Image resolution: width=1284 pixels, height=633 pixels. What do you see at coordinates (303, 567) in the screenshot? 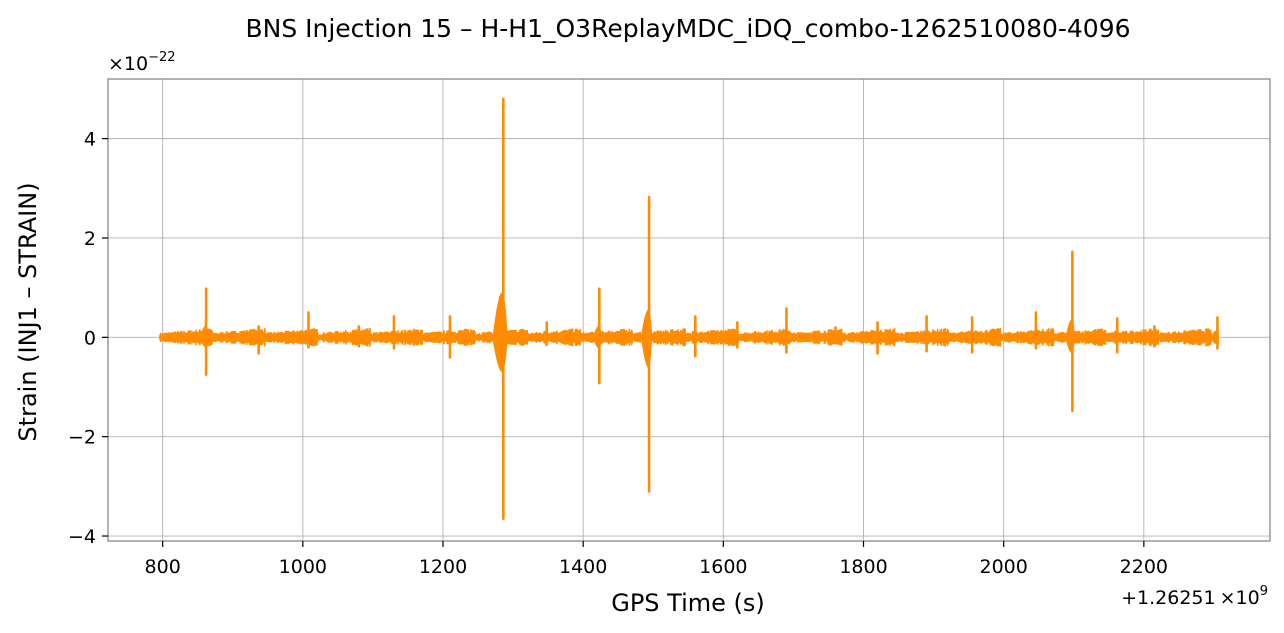
I see `x-tick-label: 1000` at bounding box center [303, 567].